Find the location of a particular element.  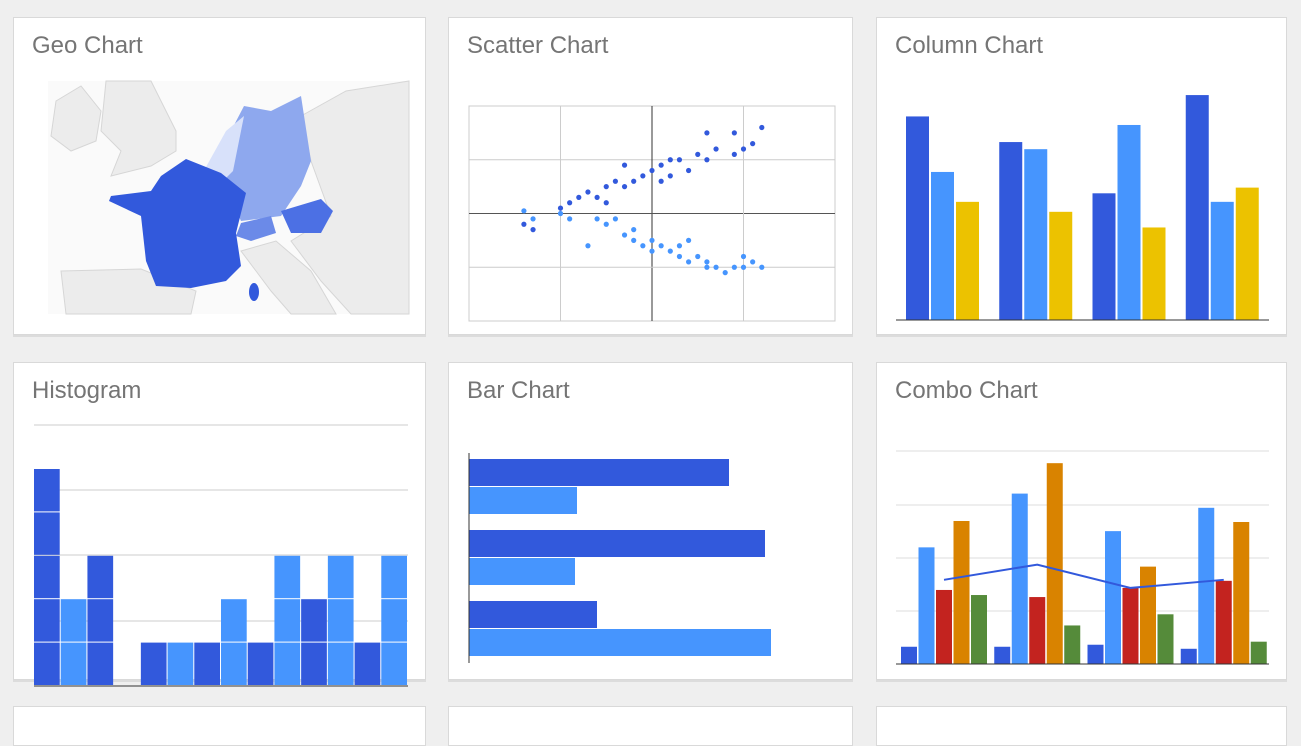

geo-chart-card: Geo Chart is located at coordinates (219, 176).